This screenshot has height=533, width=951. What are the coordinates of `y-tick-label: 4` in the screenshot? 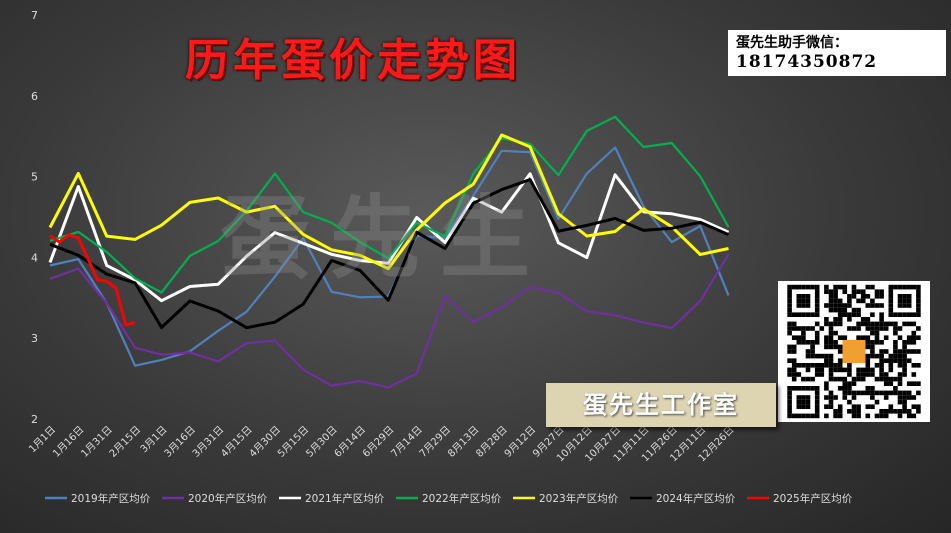 It's located at (34, 257).